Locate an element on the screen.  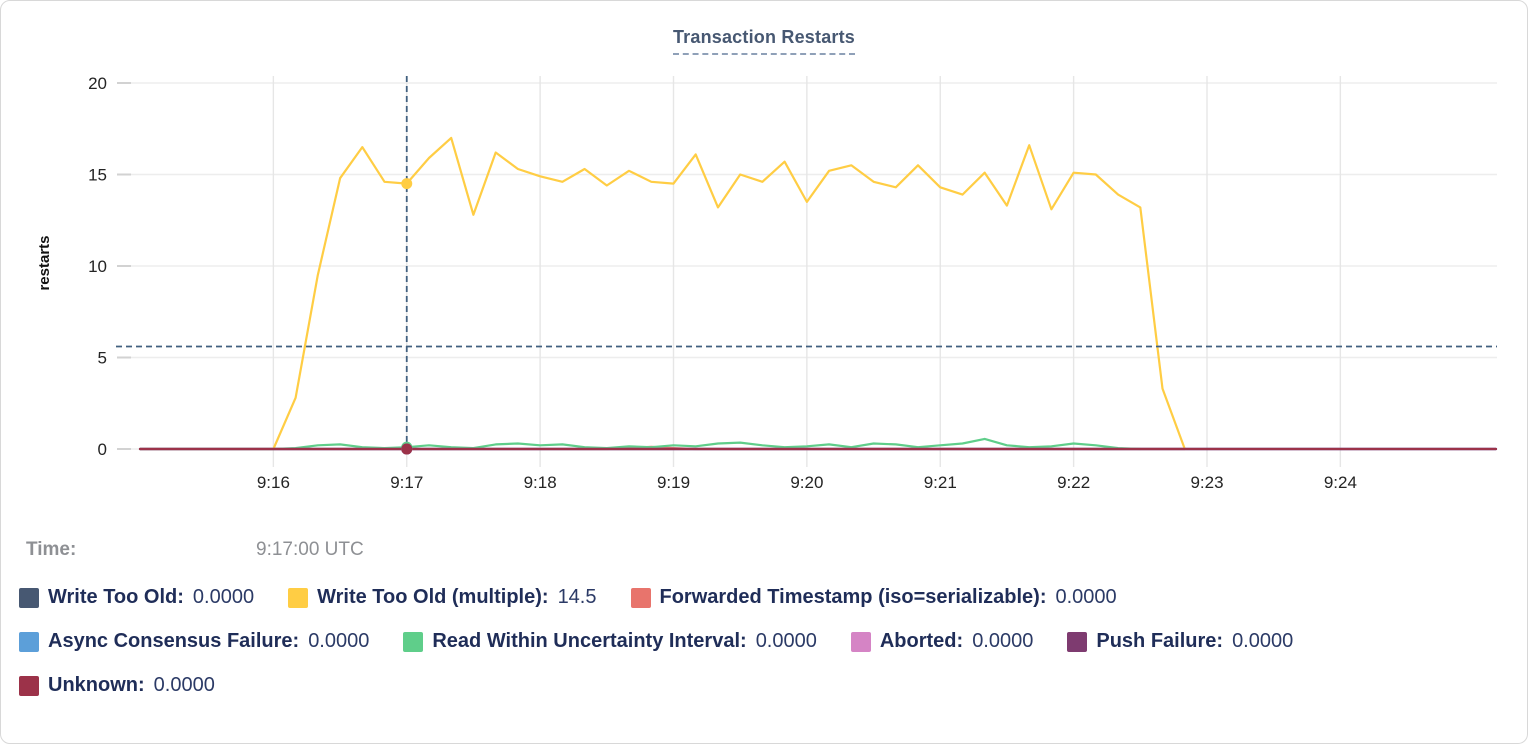
x-tick-label: 9:19 is located at coordinates (673, 482).